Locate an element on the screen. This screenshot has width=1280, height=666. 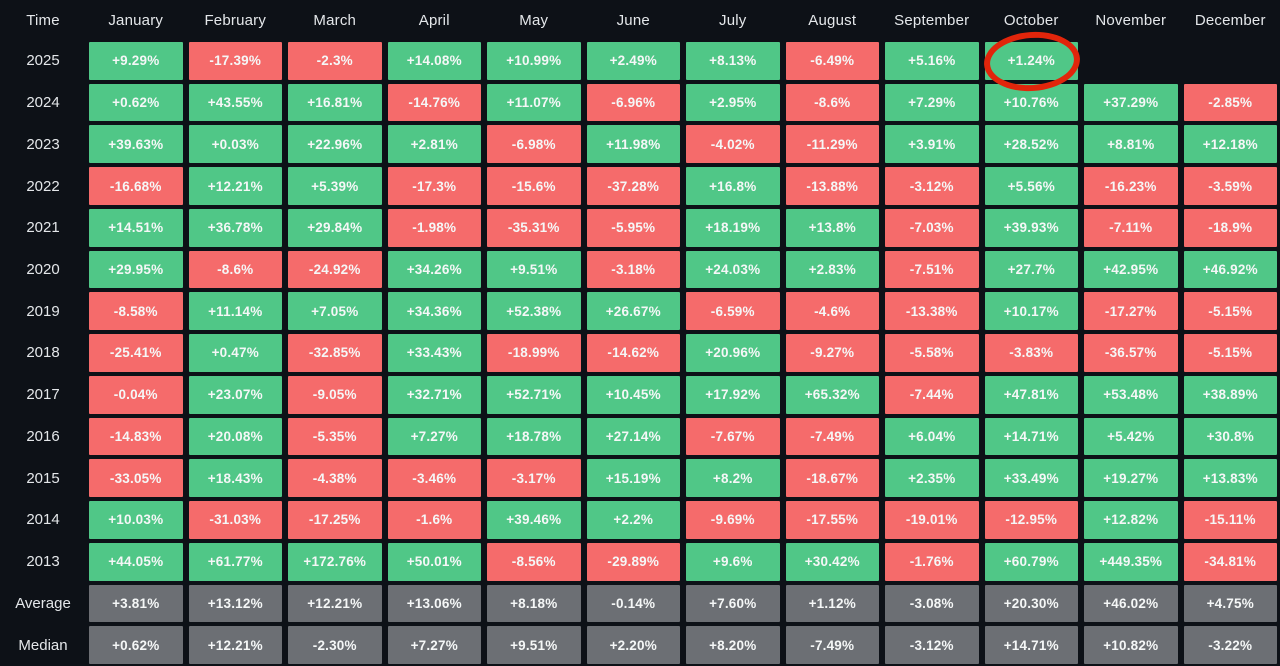
cell-slot: -2.85% is located at coordinates (1230, 103).